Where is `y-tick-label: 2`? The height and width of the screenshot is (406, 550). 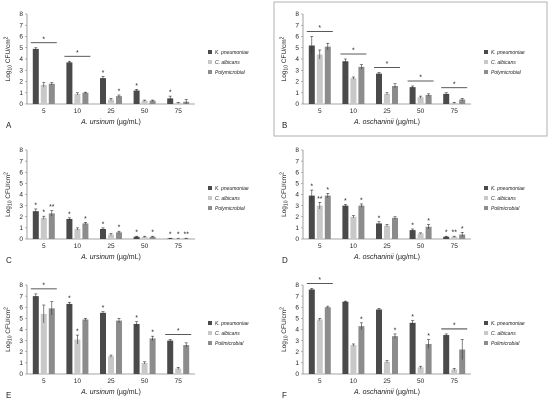 y-tick-label: 2 is located at coordinates (21, 352).